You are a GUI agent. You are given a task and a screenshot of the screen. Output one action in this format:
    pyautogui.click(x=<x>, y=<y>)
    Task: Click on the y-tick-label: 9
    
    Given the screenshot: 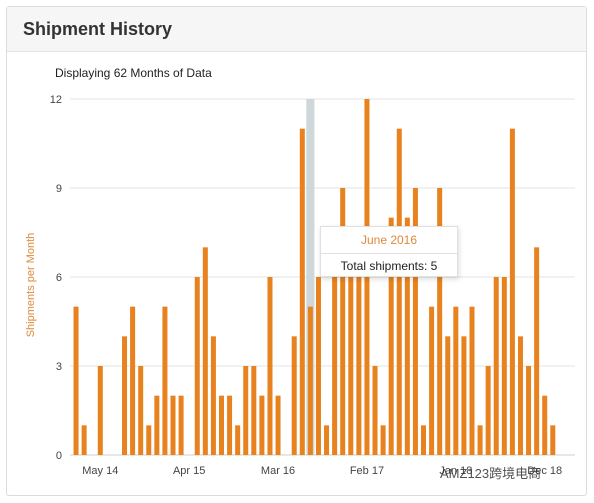 What is the action you would take?
    pyautogui.click(x=59, y=189)
    